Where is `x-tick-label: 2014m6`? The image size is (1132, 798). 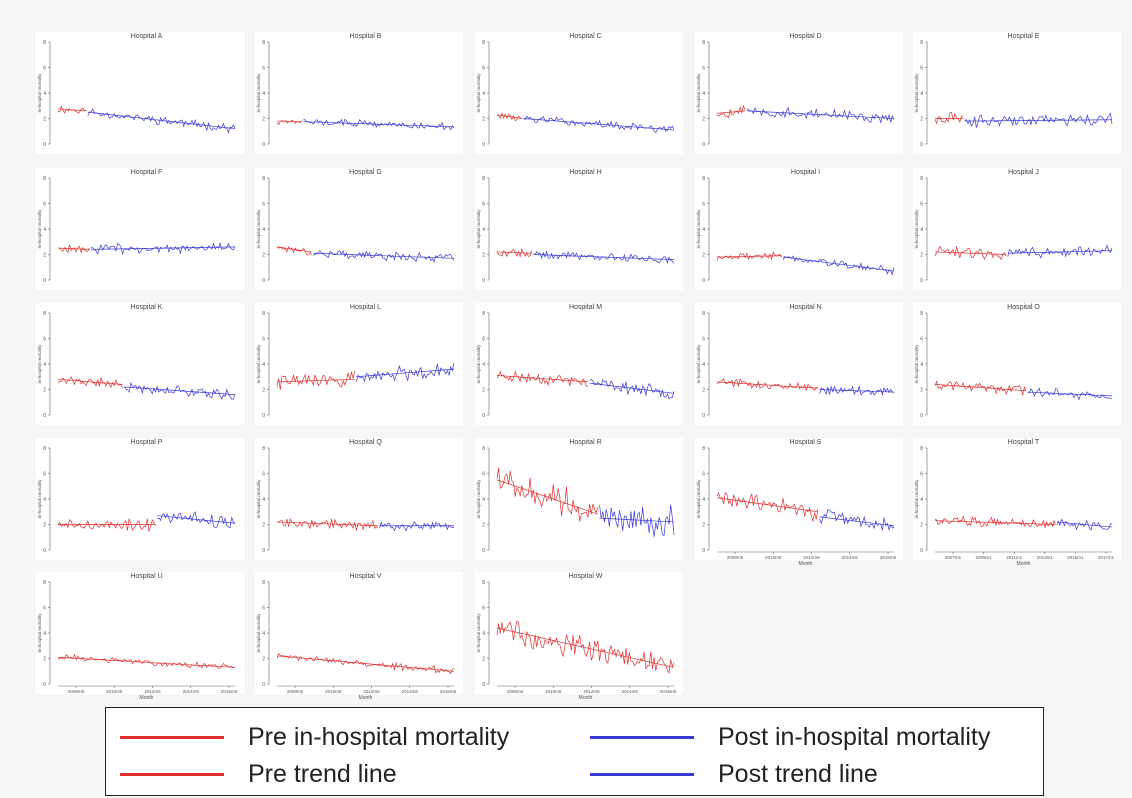 x-tick-label: 2014m6 is located at coordinates (191, 691).